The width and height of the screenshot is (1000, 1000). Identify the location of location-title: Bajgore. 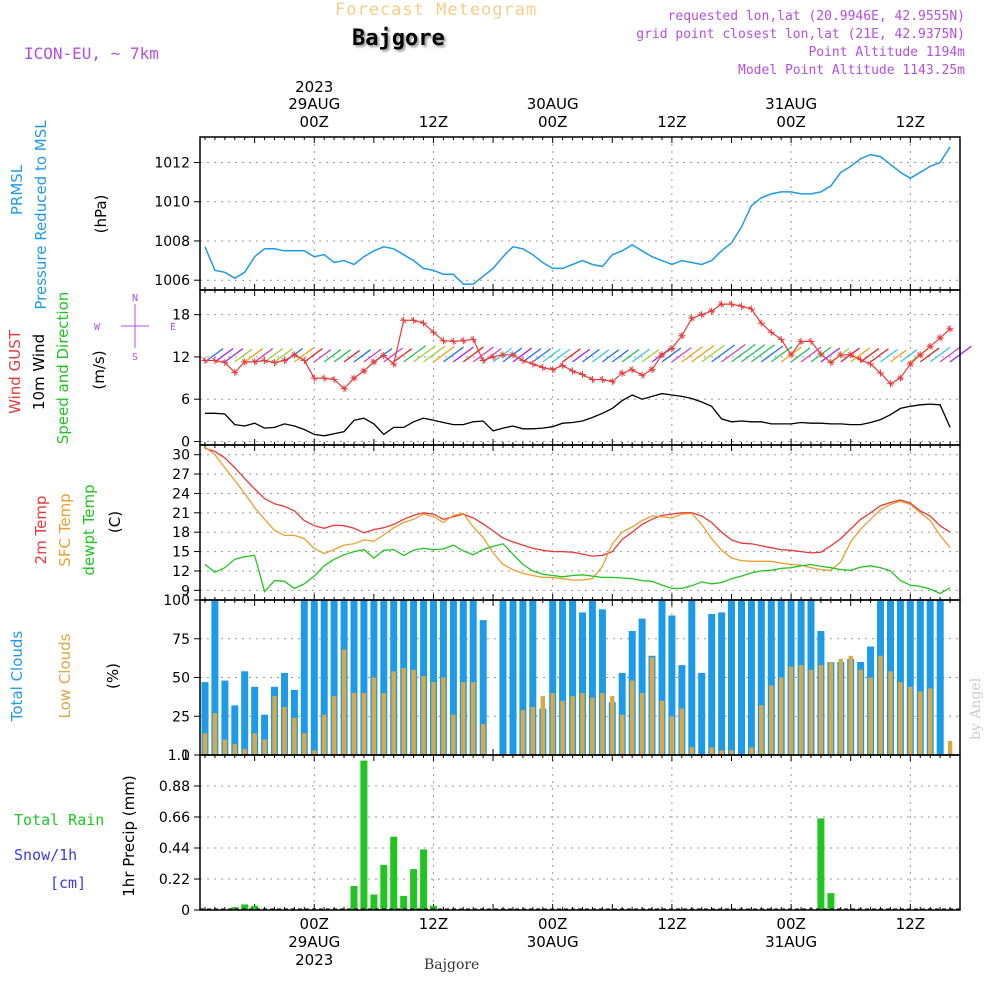
(398, 38).